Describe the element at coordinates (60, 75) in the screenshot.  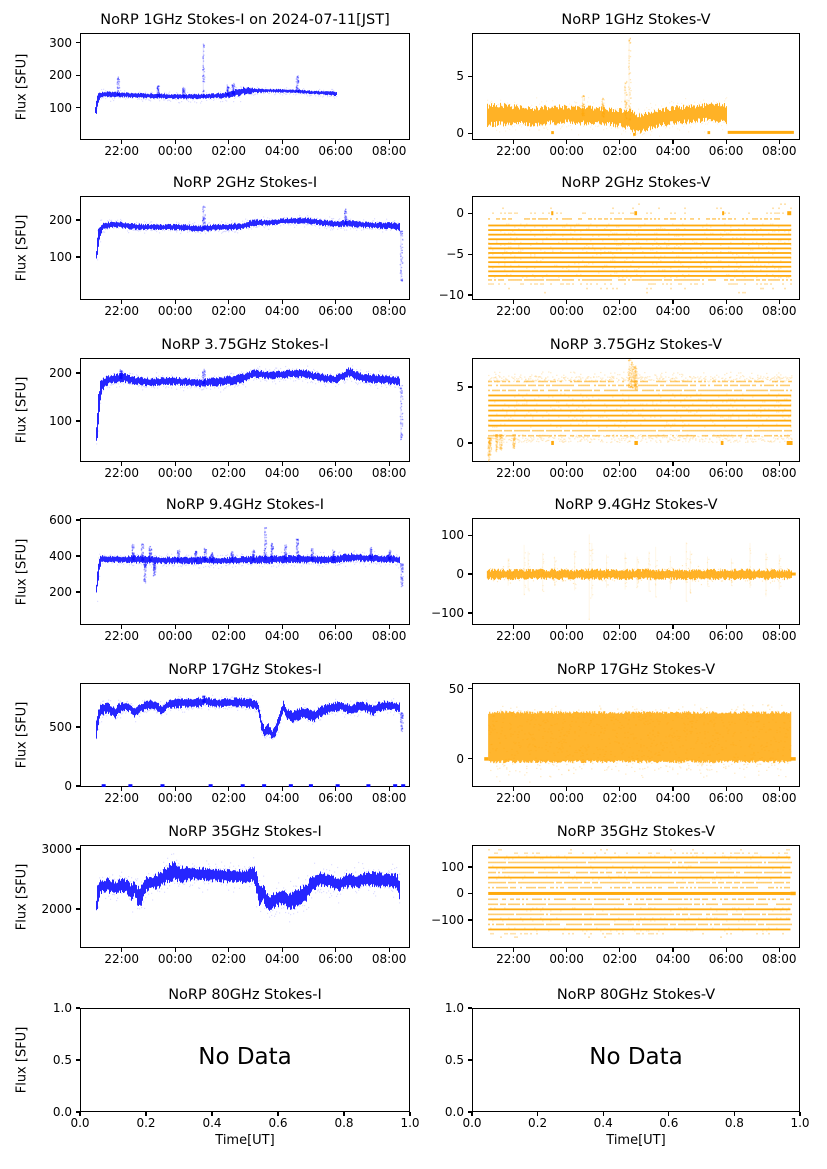
I see `y-tick-label: 200` at that location.